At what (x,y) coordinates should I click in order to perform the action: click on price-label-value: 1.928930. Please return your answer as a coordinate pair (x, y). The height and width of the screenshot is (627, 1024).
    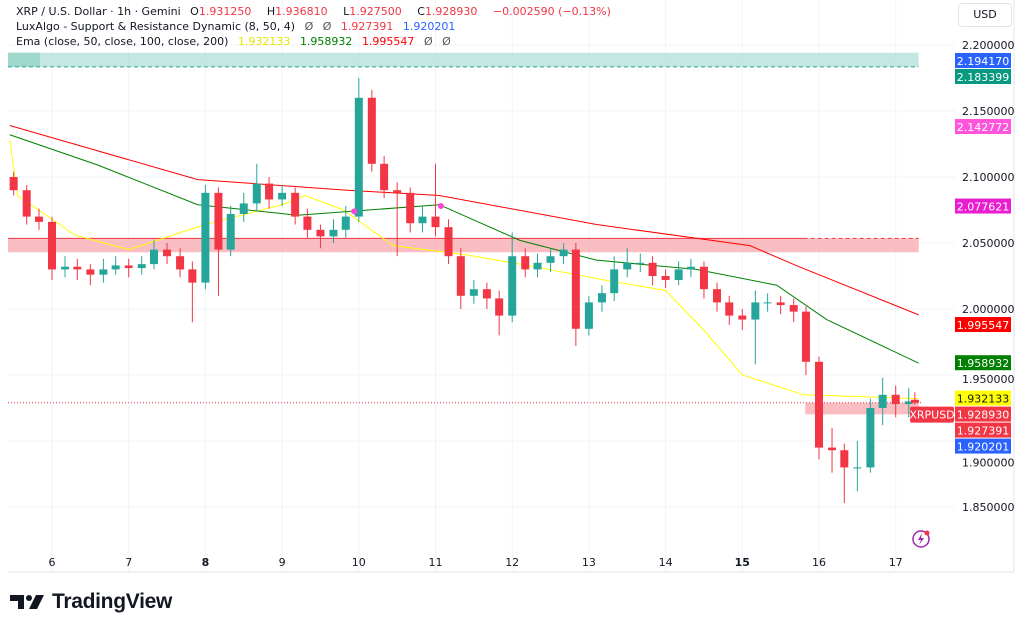
    Looking at the image, I should click on (983, 415).